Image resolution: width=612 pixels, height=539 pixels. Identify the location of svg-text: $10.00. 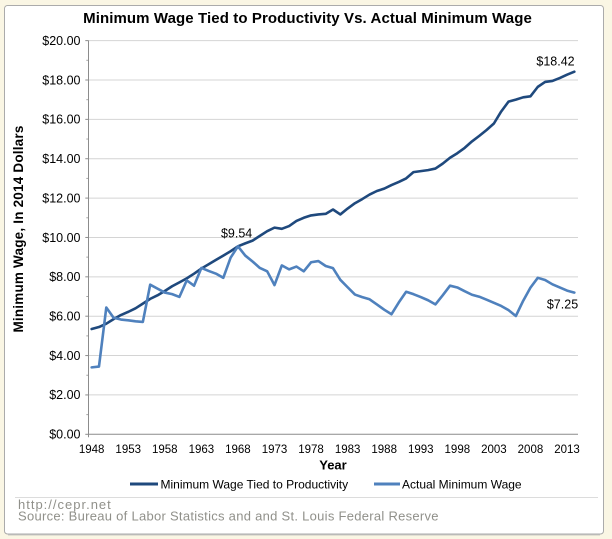
(61, 238).